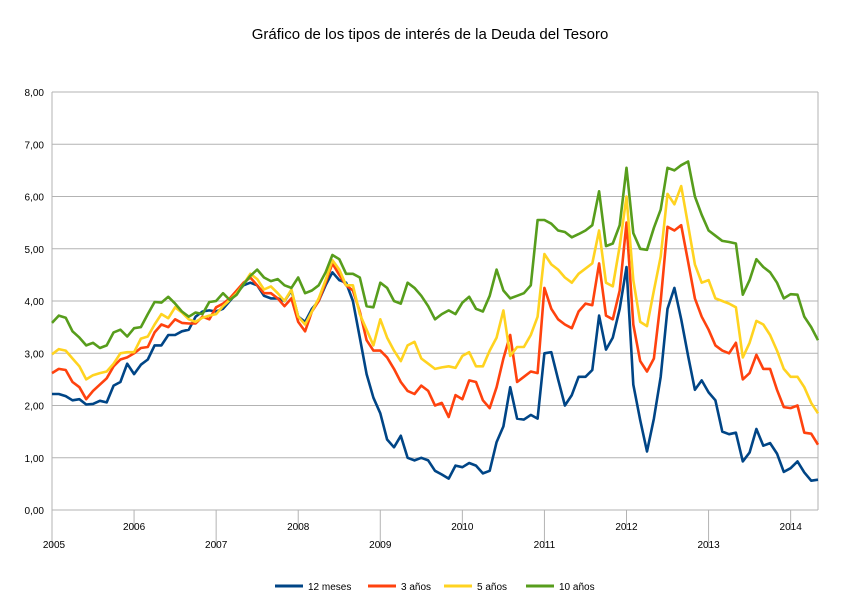  What do you see at coordinates (35, 354) in the screenshot?
I see `y-tick-label: 3,00` at bounding box center [35, 354].